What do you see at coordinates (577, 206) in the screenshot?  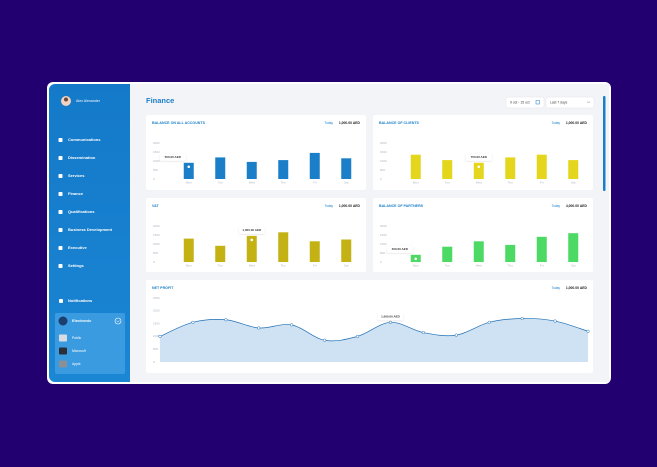 I see `total-value: 4,000.00 AED` at bounding box center [577, 206].